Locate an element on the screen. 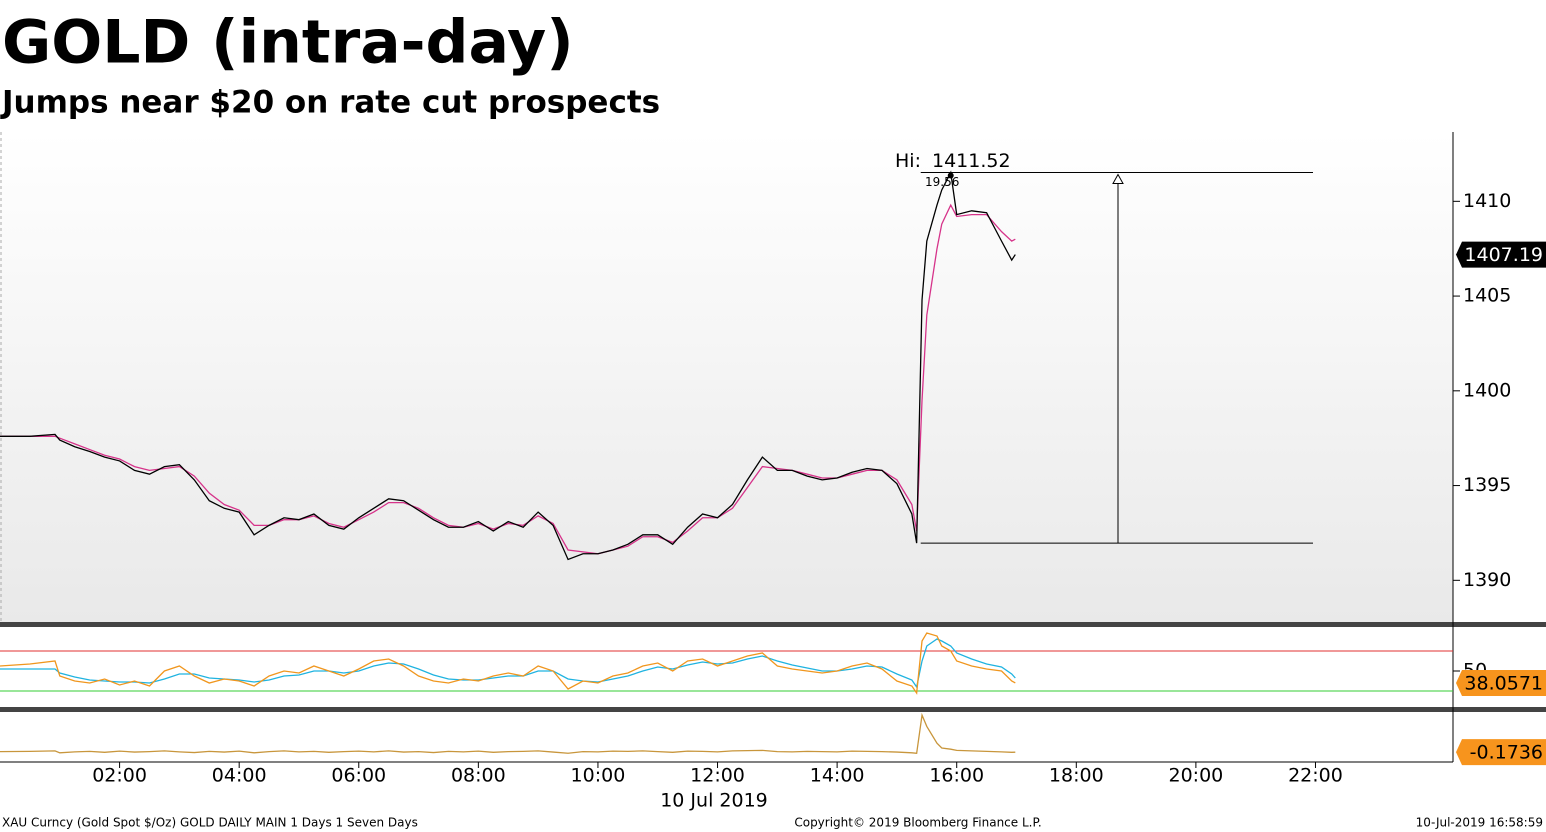 This screenshot has width=1546, height=832. chart-title: GOLD (intra-day) is located at coordinates (288, 43).